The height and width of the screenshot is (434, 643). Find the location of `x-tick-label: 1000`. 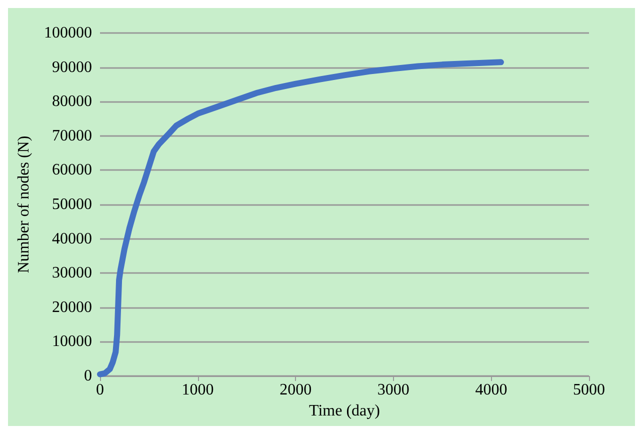

x-tick-label: 1000 is located at coordinates (198, 390).